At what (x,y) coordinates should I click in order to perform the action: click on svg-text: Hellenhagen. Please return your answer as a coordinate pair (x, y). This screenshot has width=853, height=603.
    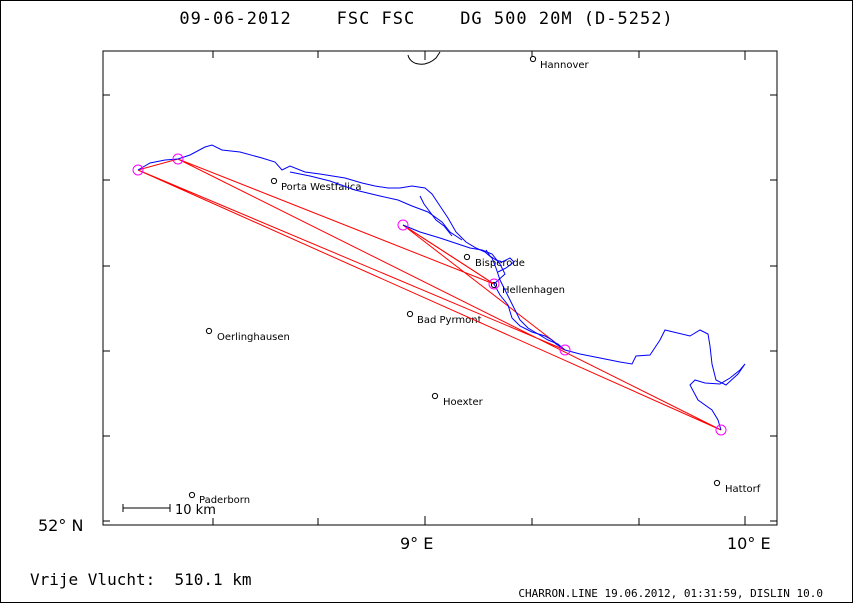
    Looking at the image, I should click on (533, 290).